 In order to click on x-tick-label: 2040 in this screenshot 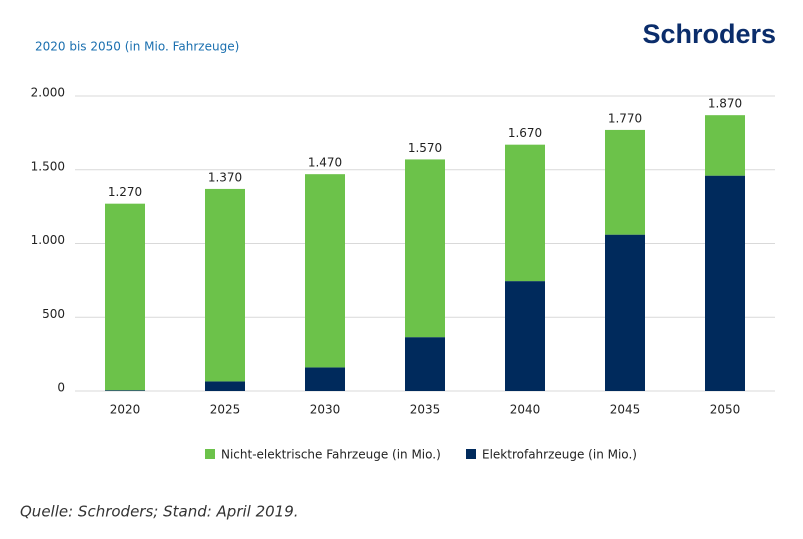, I will do `click(525, 410)`.